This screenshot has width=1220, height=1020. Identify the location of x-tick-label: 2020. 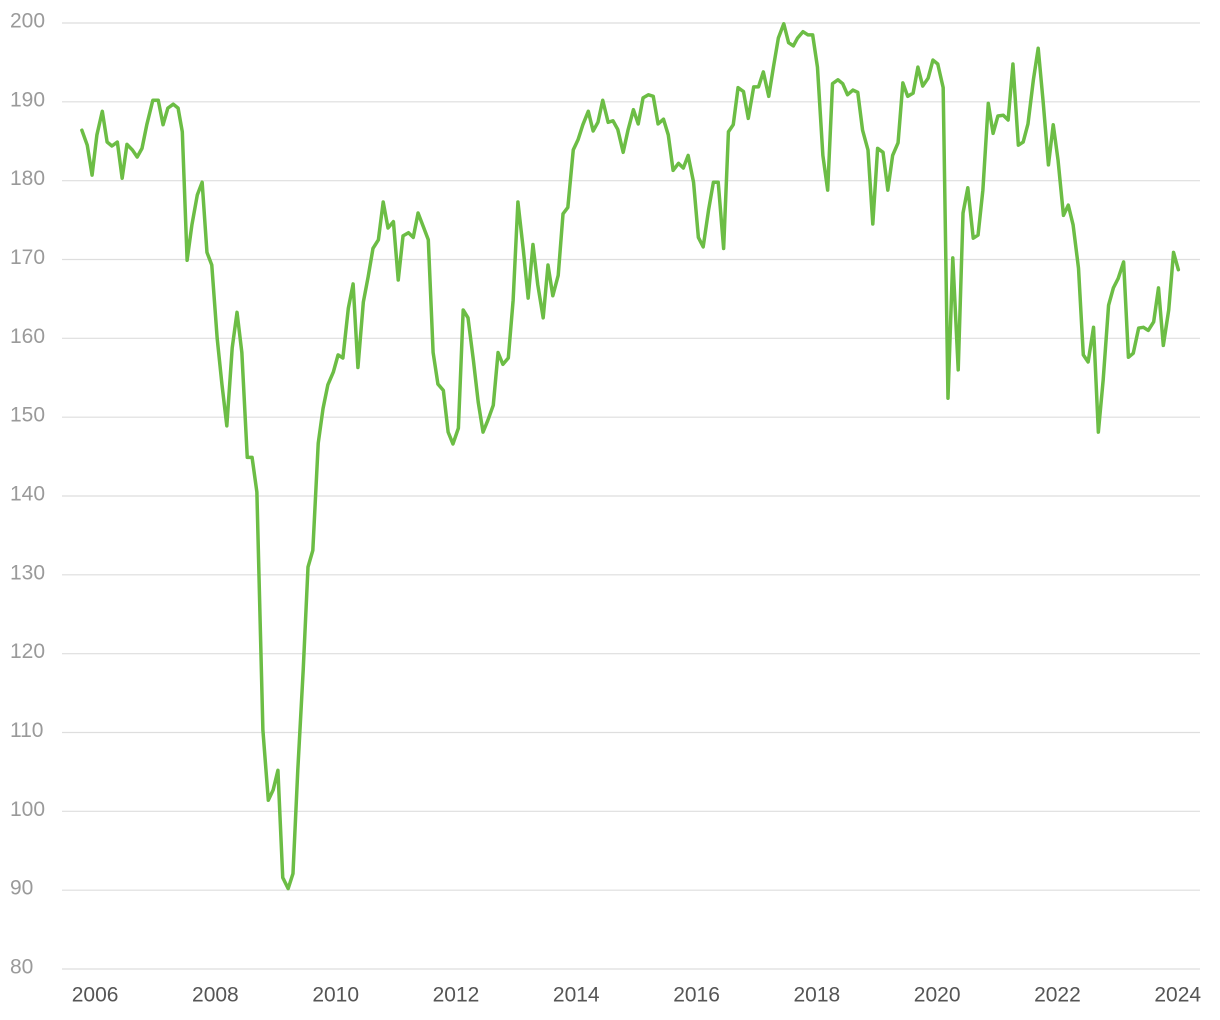
(937, 995).